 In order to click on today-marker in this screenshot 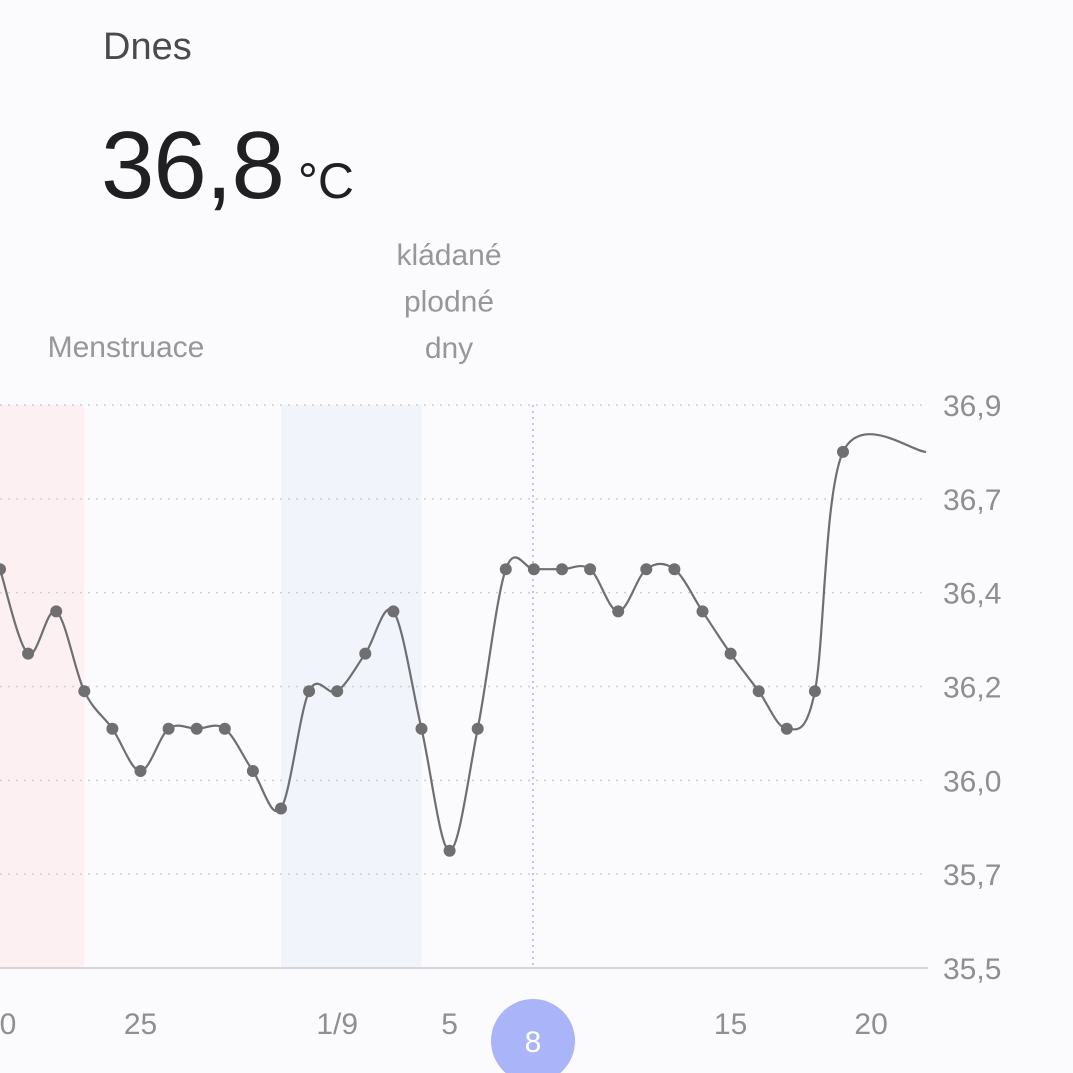, I will do `click(533, 1036)`.